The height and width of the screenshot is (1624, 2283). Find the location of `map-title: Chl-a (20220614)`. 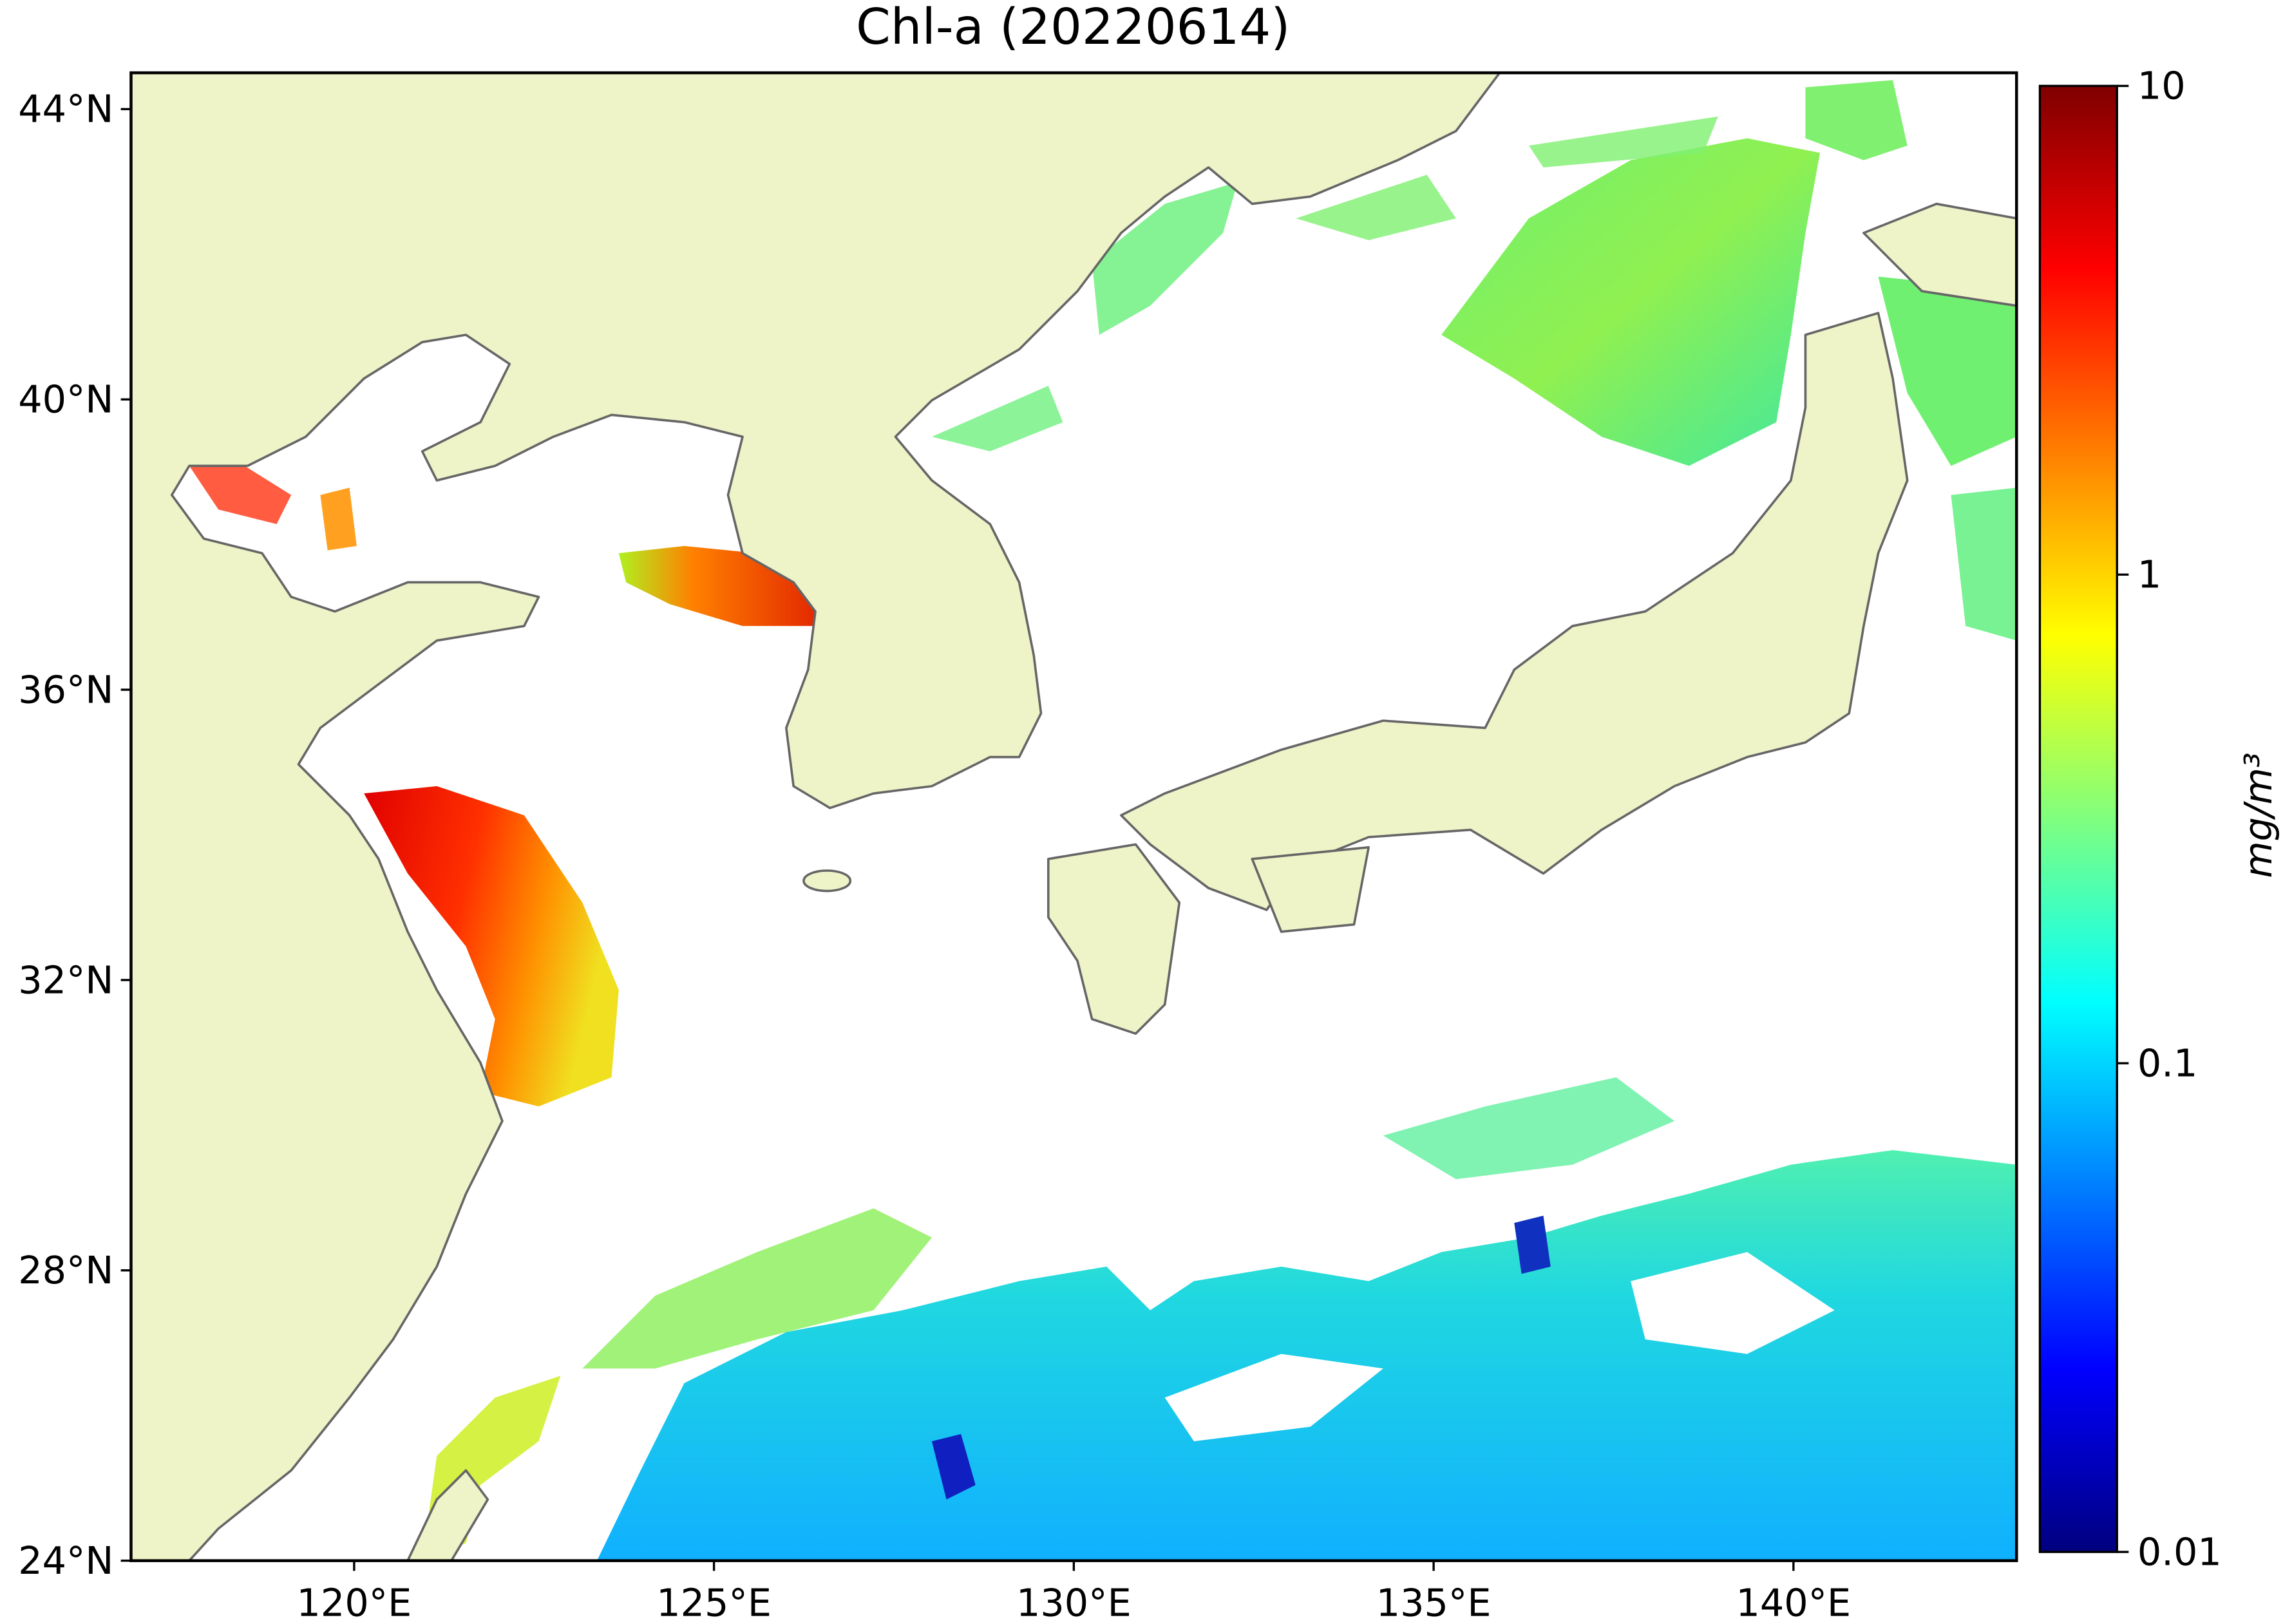

map-title: Chl-a (20220614) is located at coordinates (1073, 28).